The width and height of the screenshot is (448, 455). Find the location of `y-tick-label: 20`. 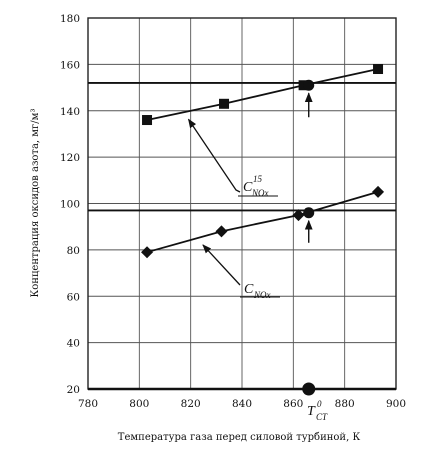

y-tick-label: 20 is located at coordinates (73, 390).